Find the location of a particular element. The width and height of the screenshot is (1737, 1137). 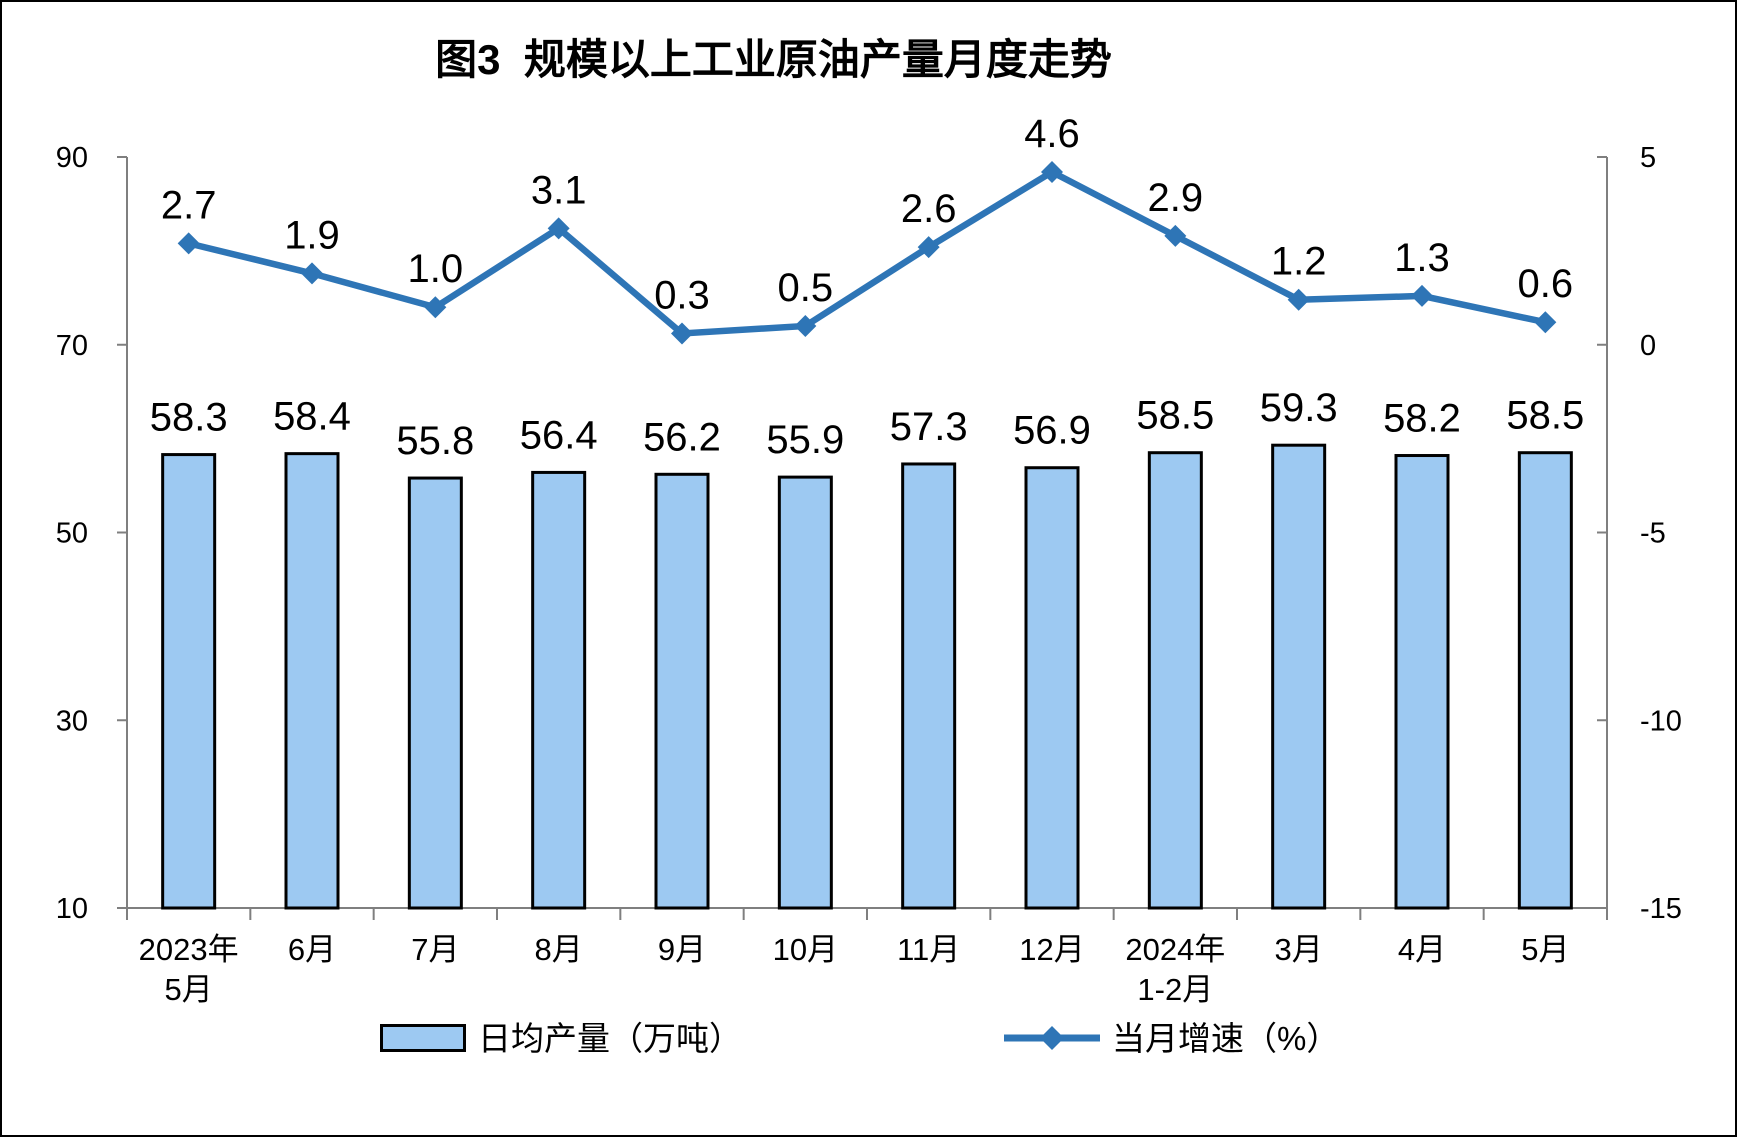

line-legend-sample-icon is located at coordinates (1052, 1038).